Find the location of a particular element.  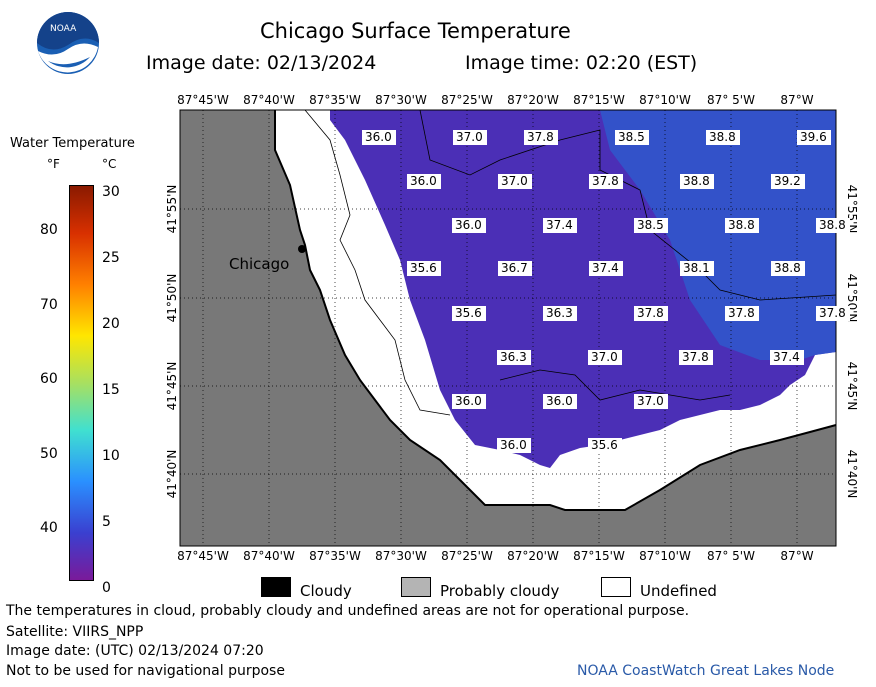

temperature-label: 38.5 is located at coordinates (651, 225).